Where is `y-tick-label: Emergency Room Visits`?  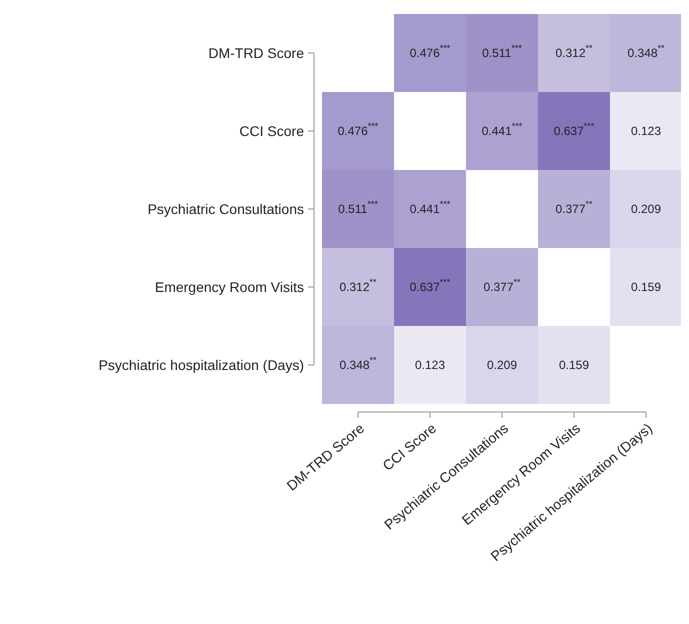
y-tick-label: Emergency Room Visits is located at coordinates (229, 287).